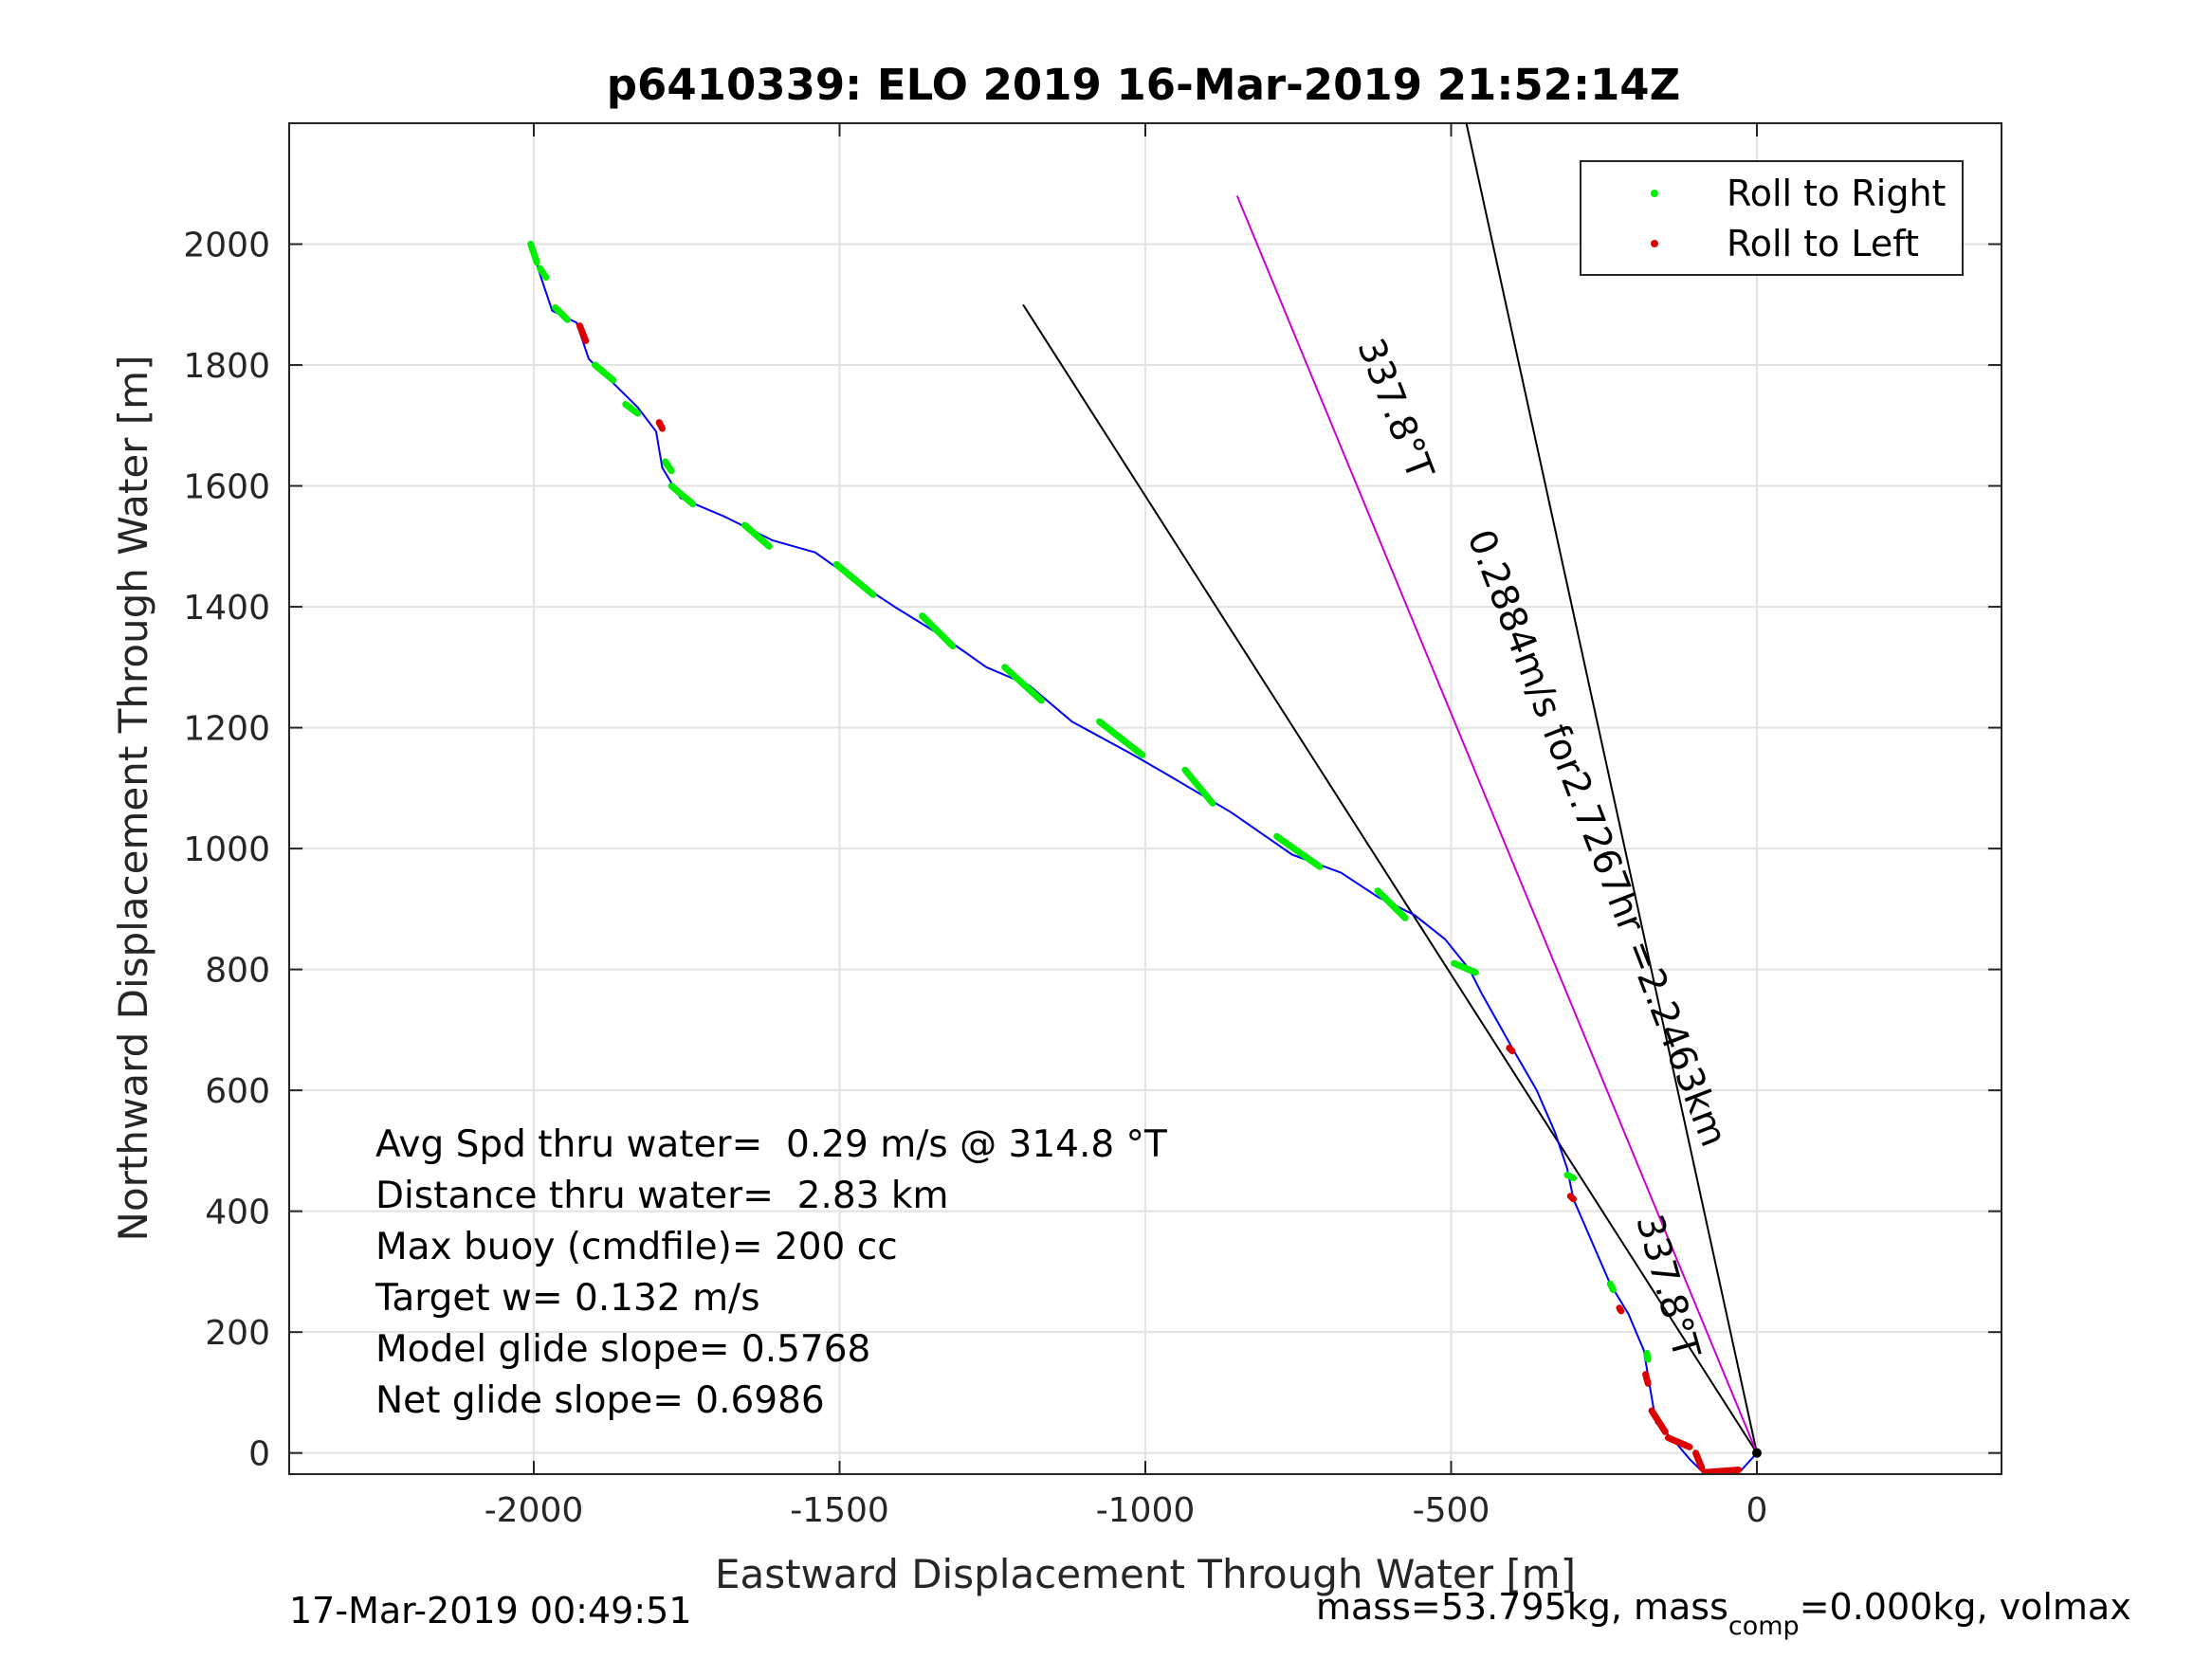 The image size is (2212, 1659). Describe the element at coordinates (1611, 788) in the screenshot. I see `reference-line` at that location.